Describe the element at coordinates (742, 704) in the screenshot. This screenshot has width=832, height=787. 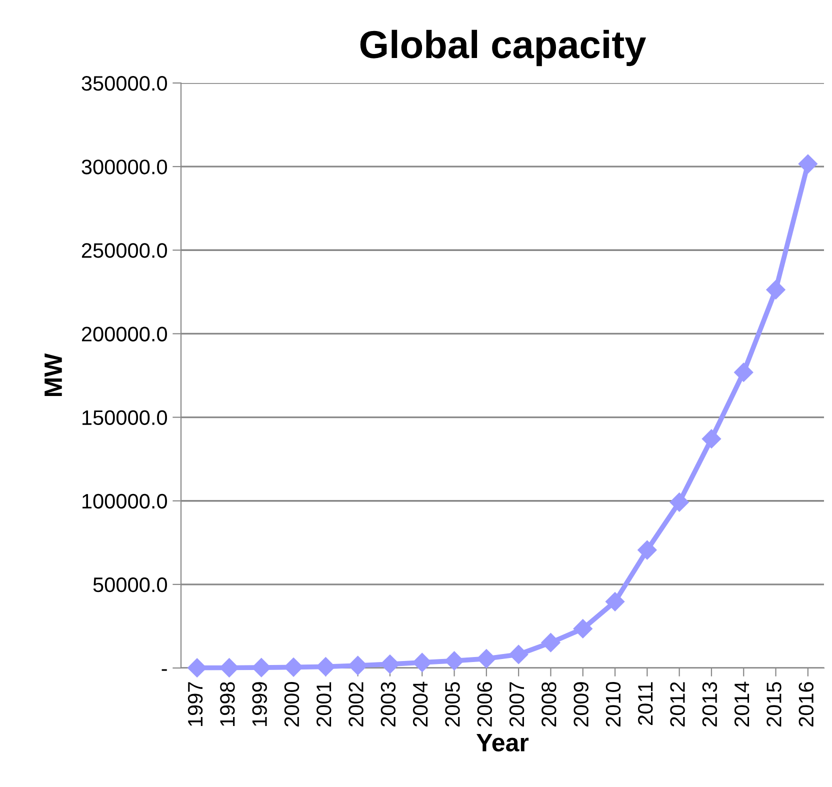
I see `x-tick-label: 2014` at that location.